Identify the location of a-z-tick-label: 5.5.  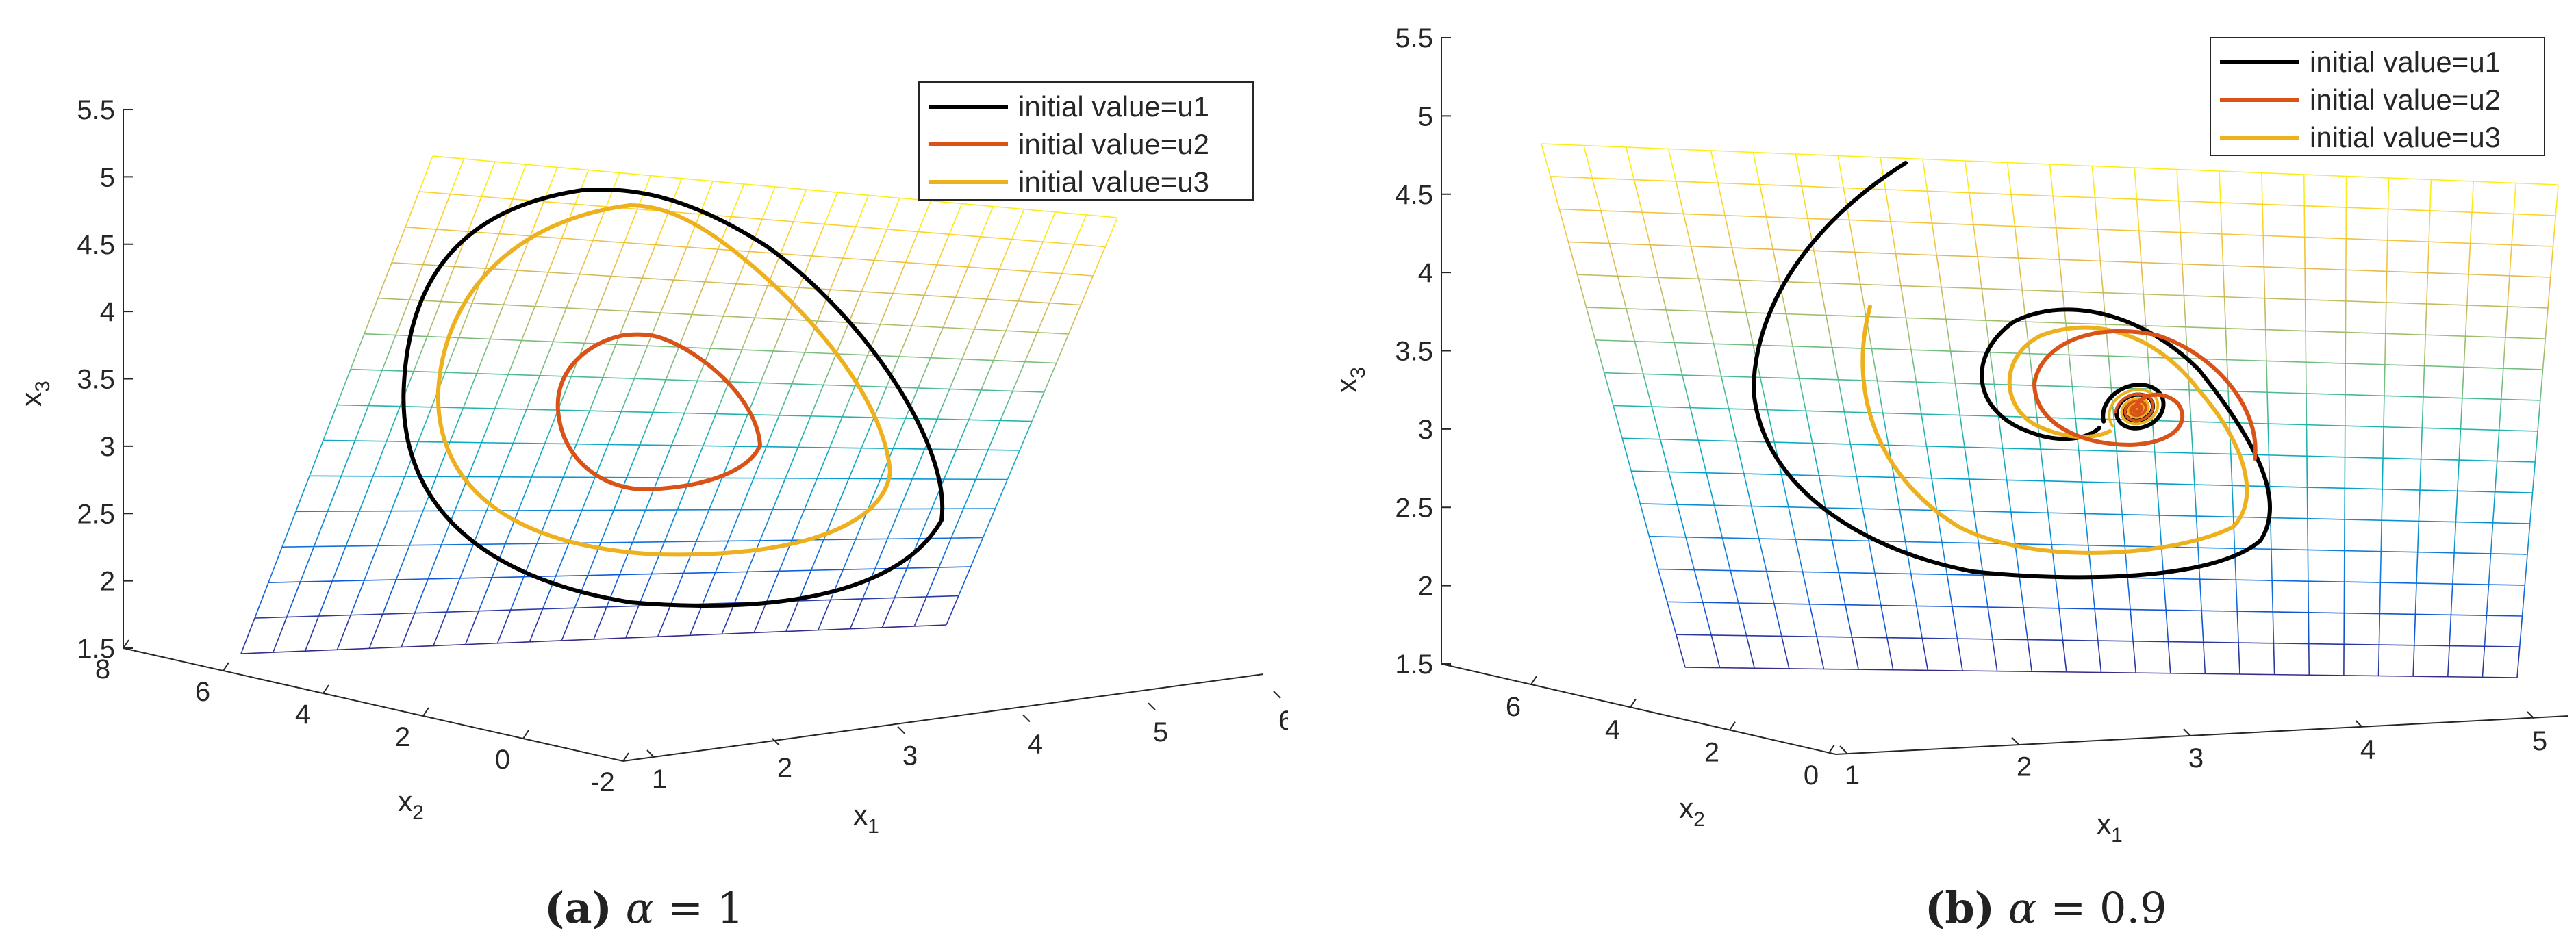
(96, 110).